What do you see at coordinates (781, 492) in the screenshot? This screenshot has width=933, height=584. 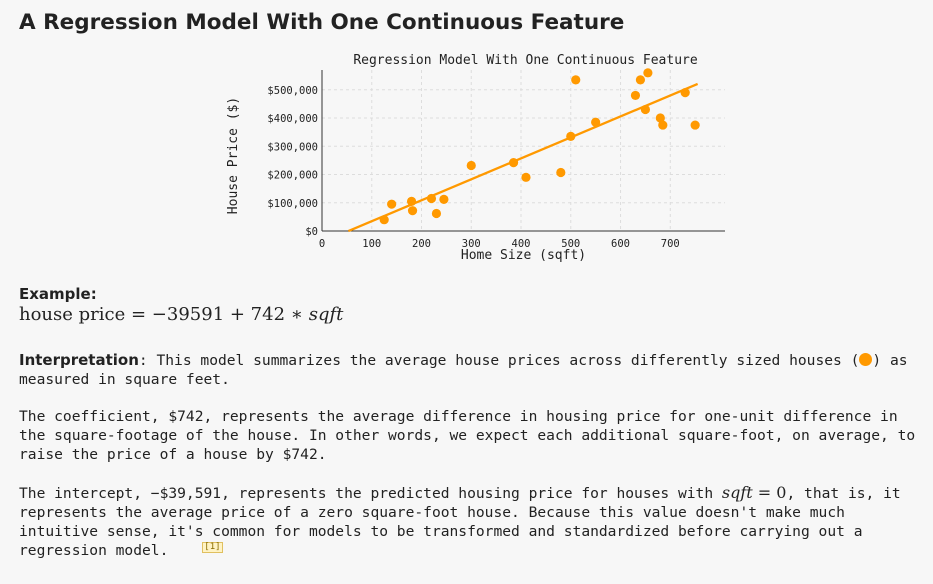 I see `intercept-math-zero: 0` at bounding box center [781, 492].